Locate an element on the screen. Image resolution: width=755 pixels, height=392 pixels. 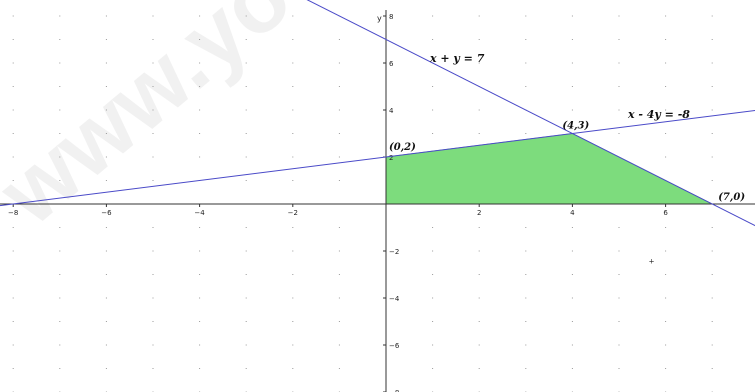
point-label: (4,3) is located at coordinates (575, 126).